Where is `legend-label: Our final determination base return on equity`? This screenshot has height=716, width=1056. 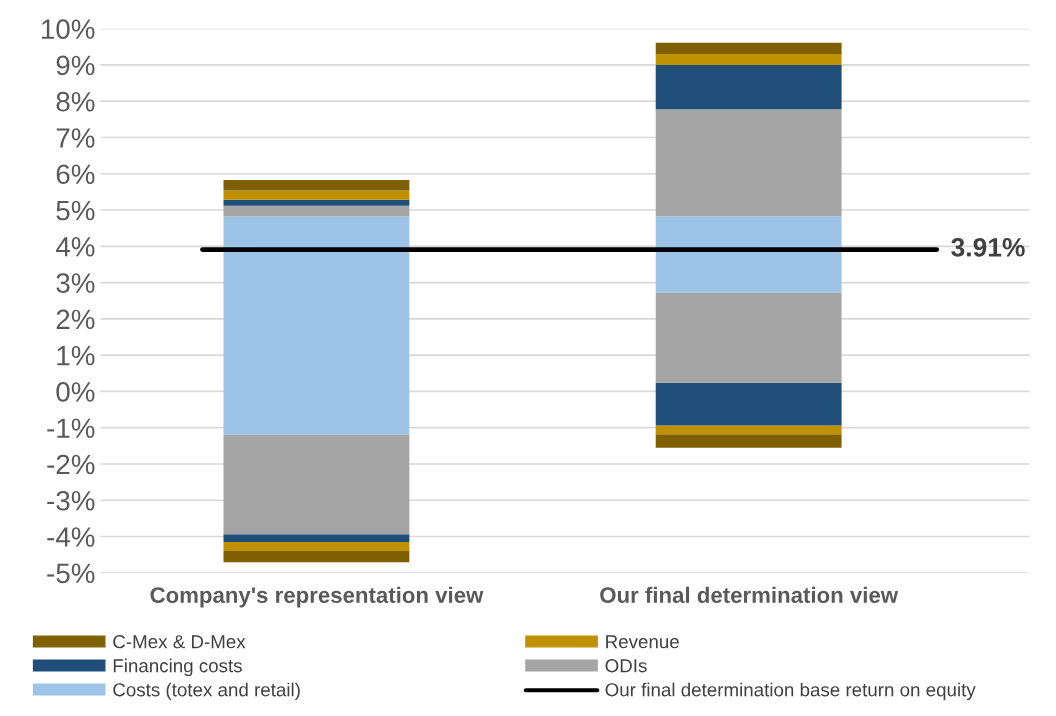
legend-label: Our final determination base return on equity is located at coordinates (790, 691).